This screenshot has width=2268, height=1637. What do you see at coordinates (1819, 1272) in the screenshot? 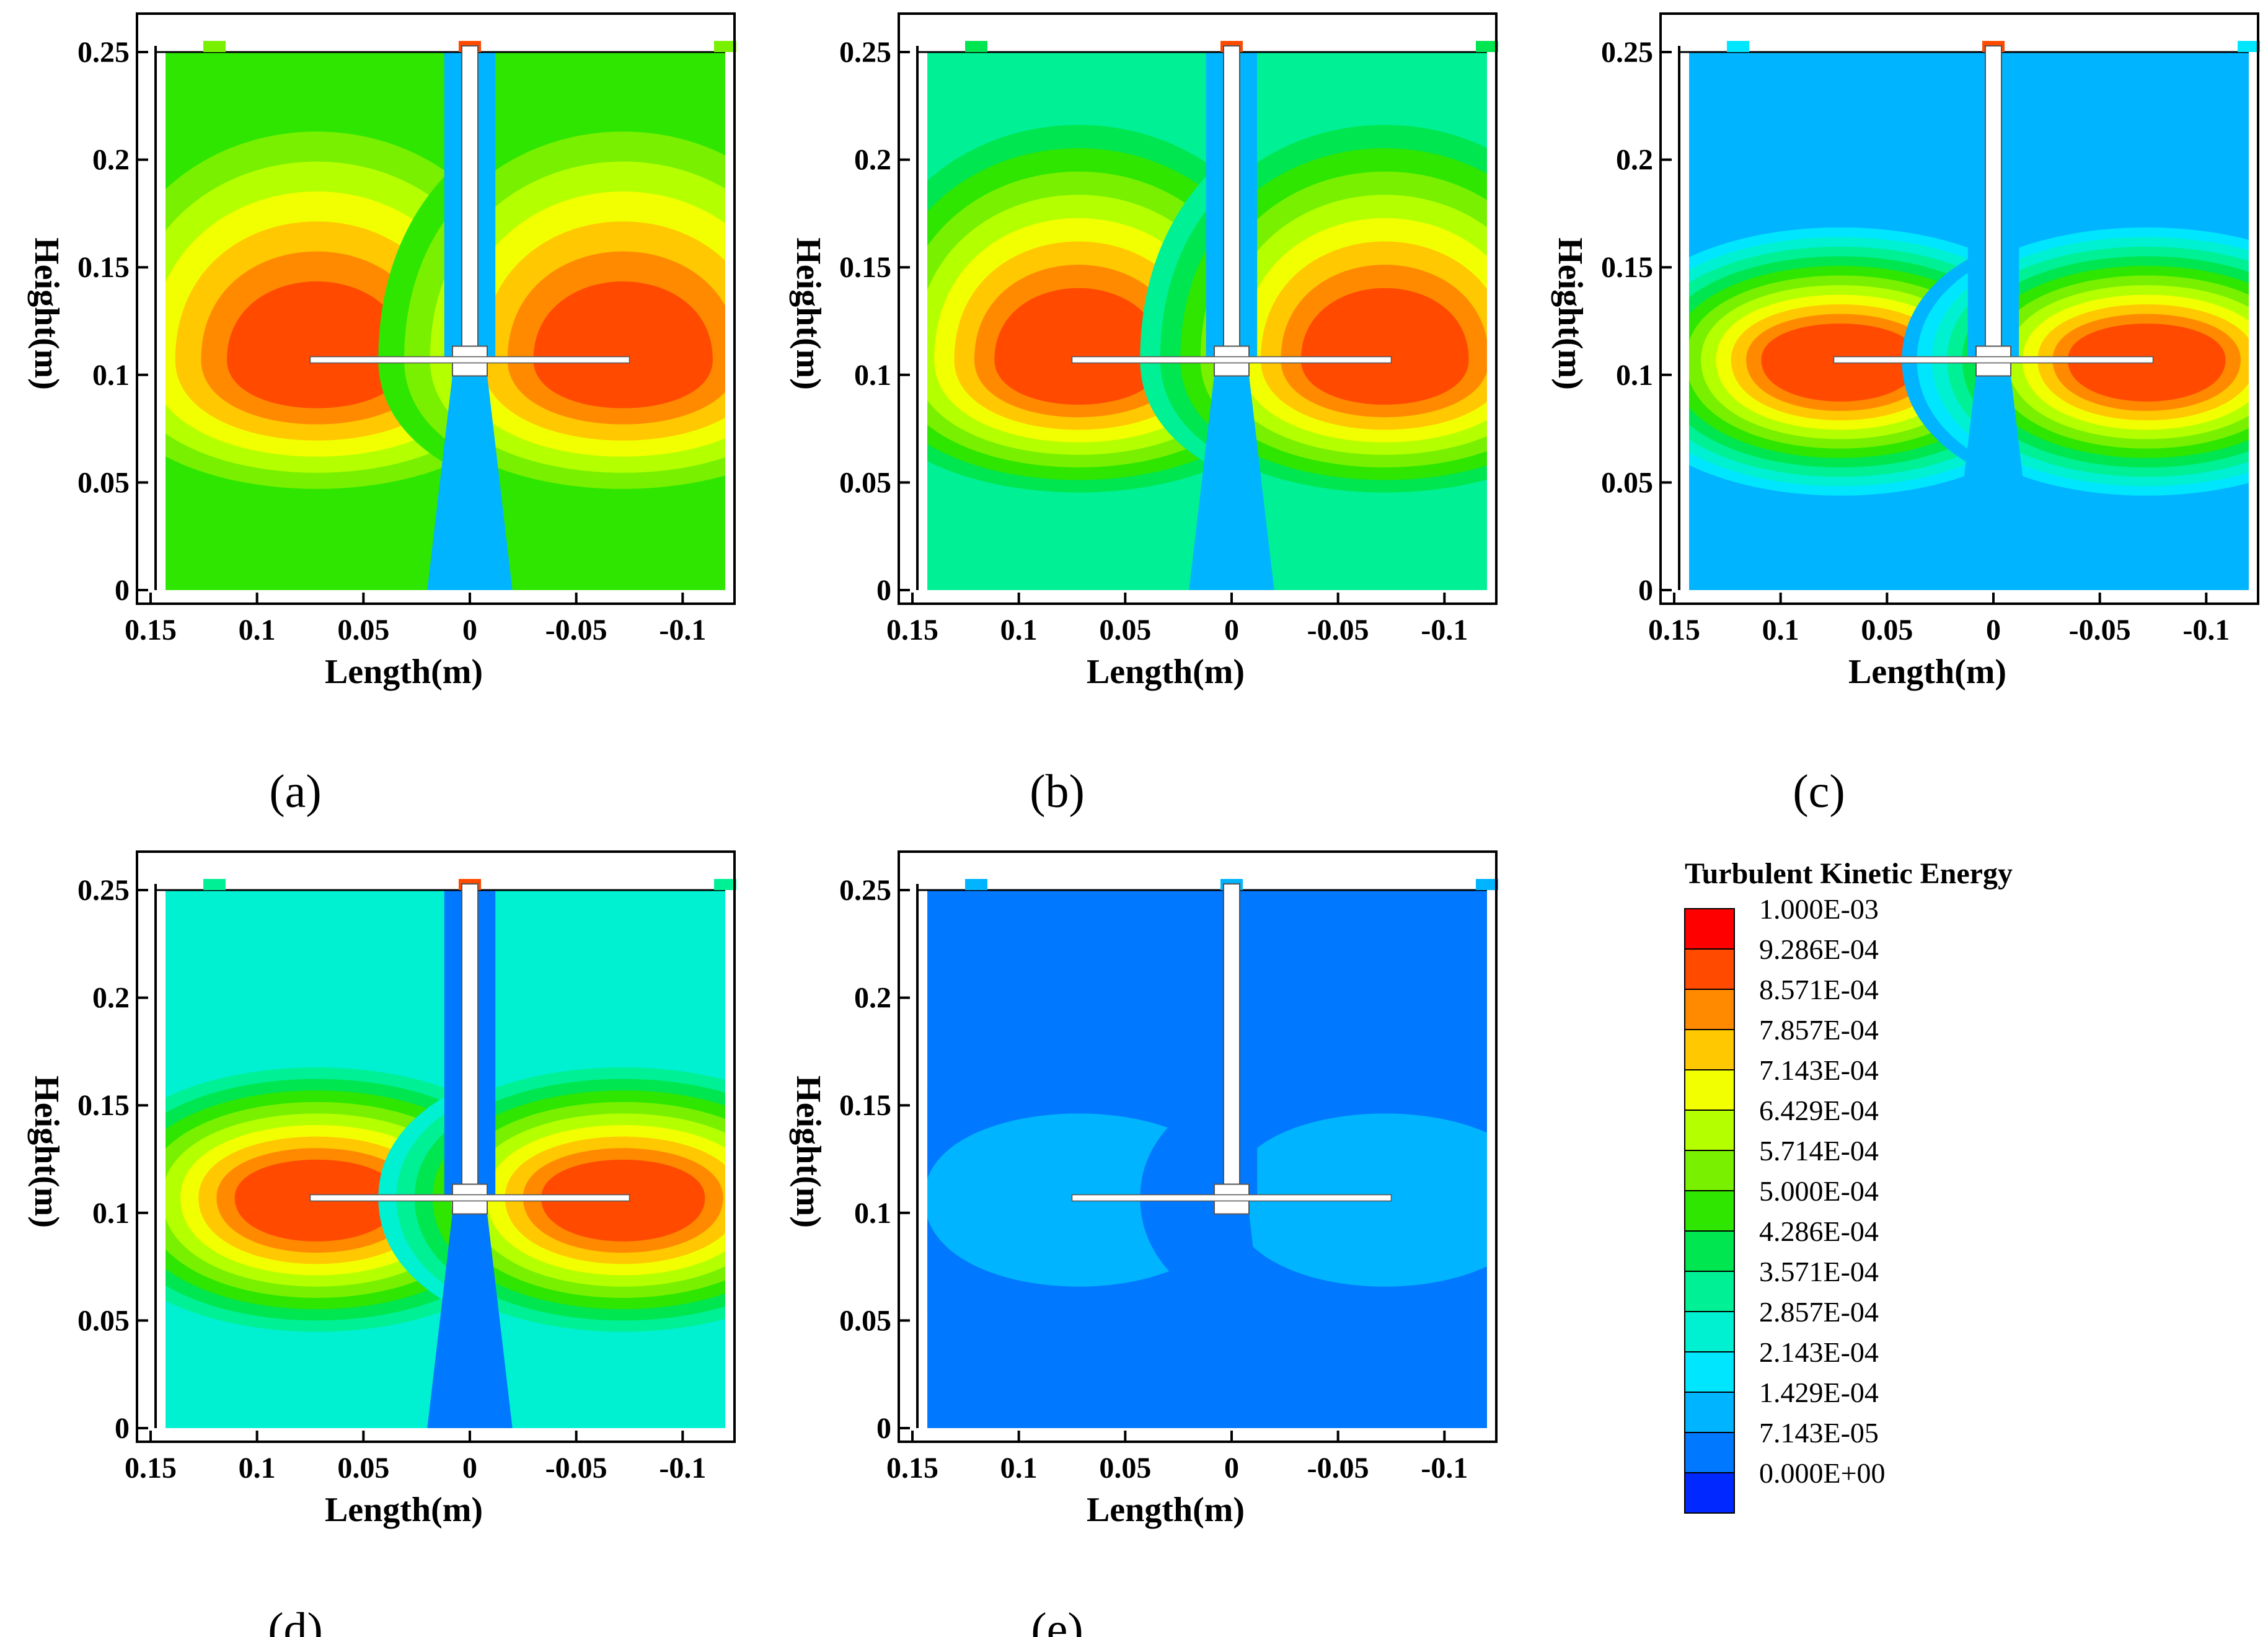
I see `legend-label: 3.571E-04` at bounding box center [1819, 1272].